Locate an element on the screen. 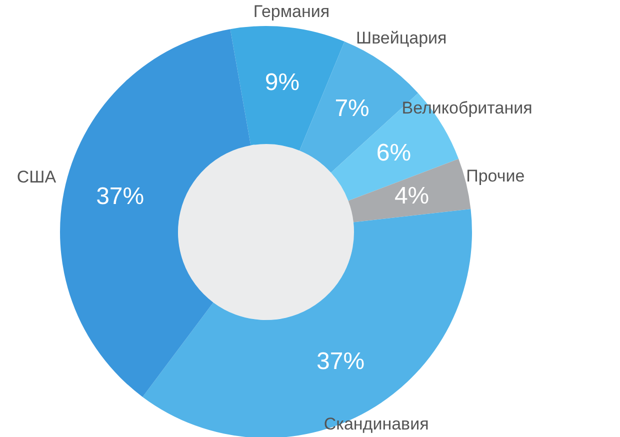 The image size is (620, 437). slice-label: Германия is located at coordinates (291, 11).